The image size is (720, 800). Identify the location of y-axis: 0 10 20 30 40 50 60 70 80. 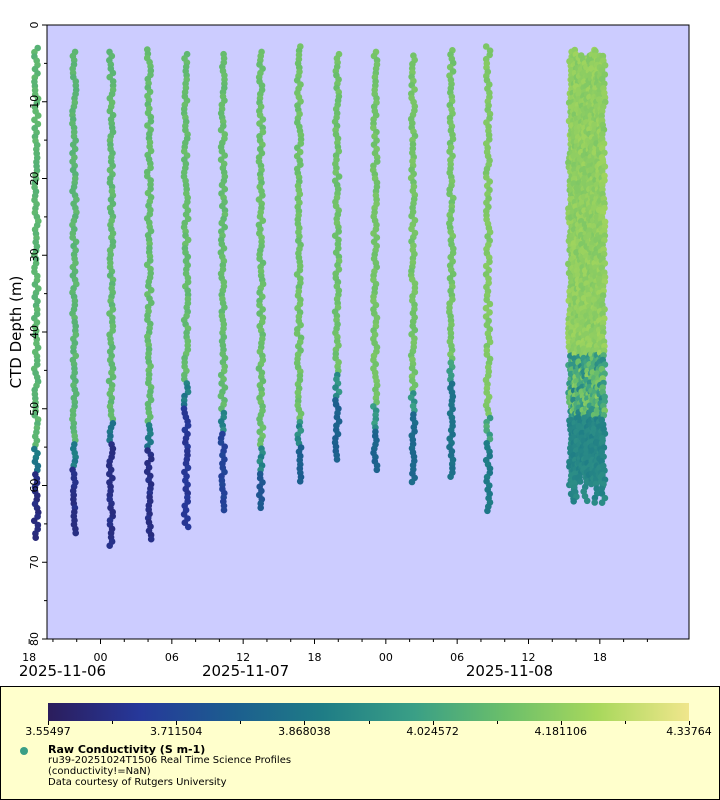
(37, 334).